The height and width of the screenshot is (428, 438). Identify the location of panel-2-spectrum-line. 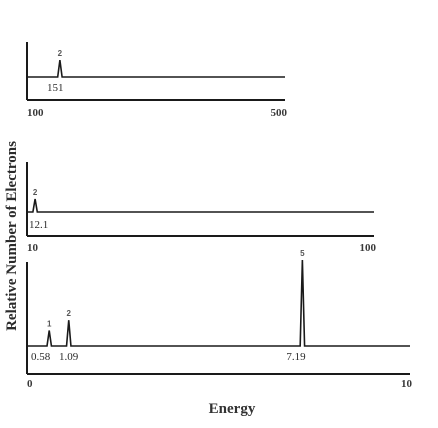
(200, 205).